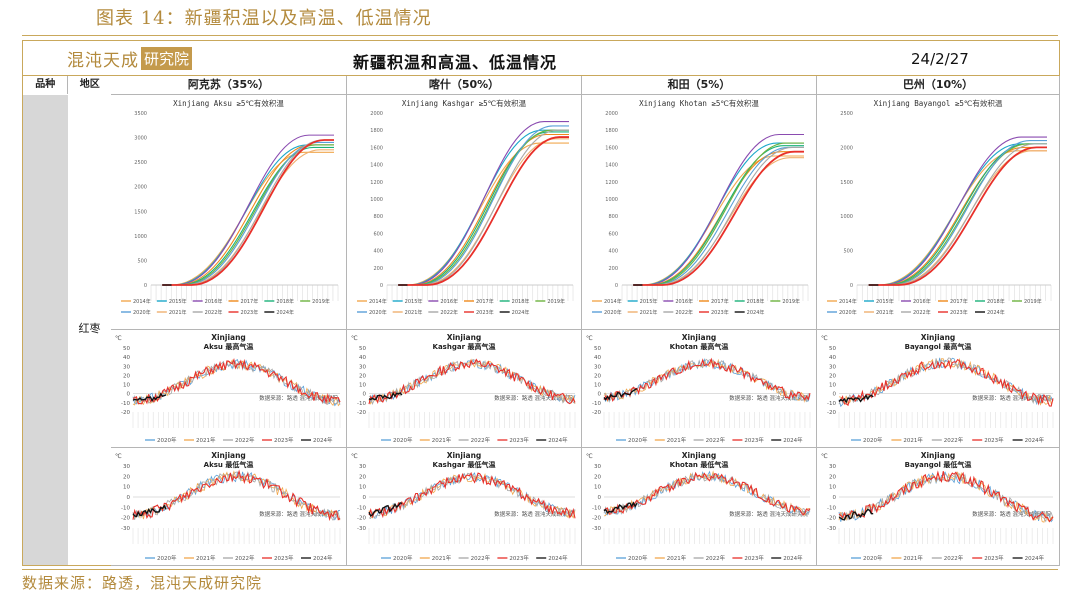  I want to click on bottom-rule, so click(540, 569).